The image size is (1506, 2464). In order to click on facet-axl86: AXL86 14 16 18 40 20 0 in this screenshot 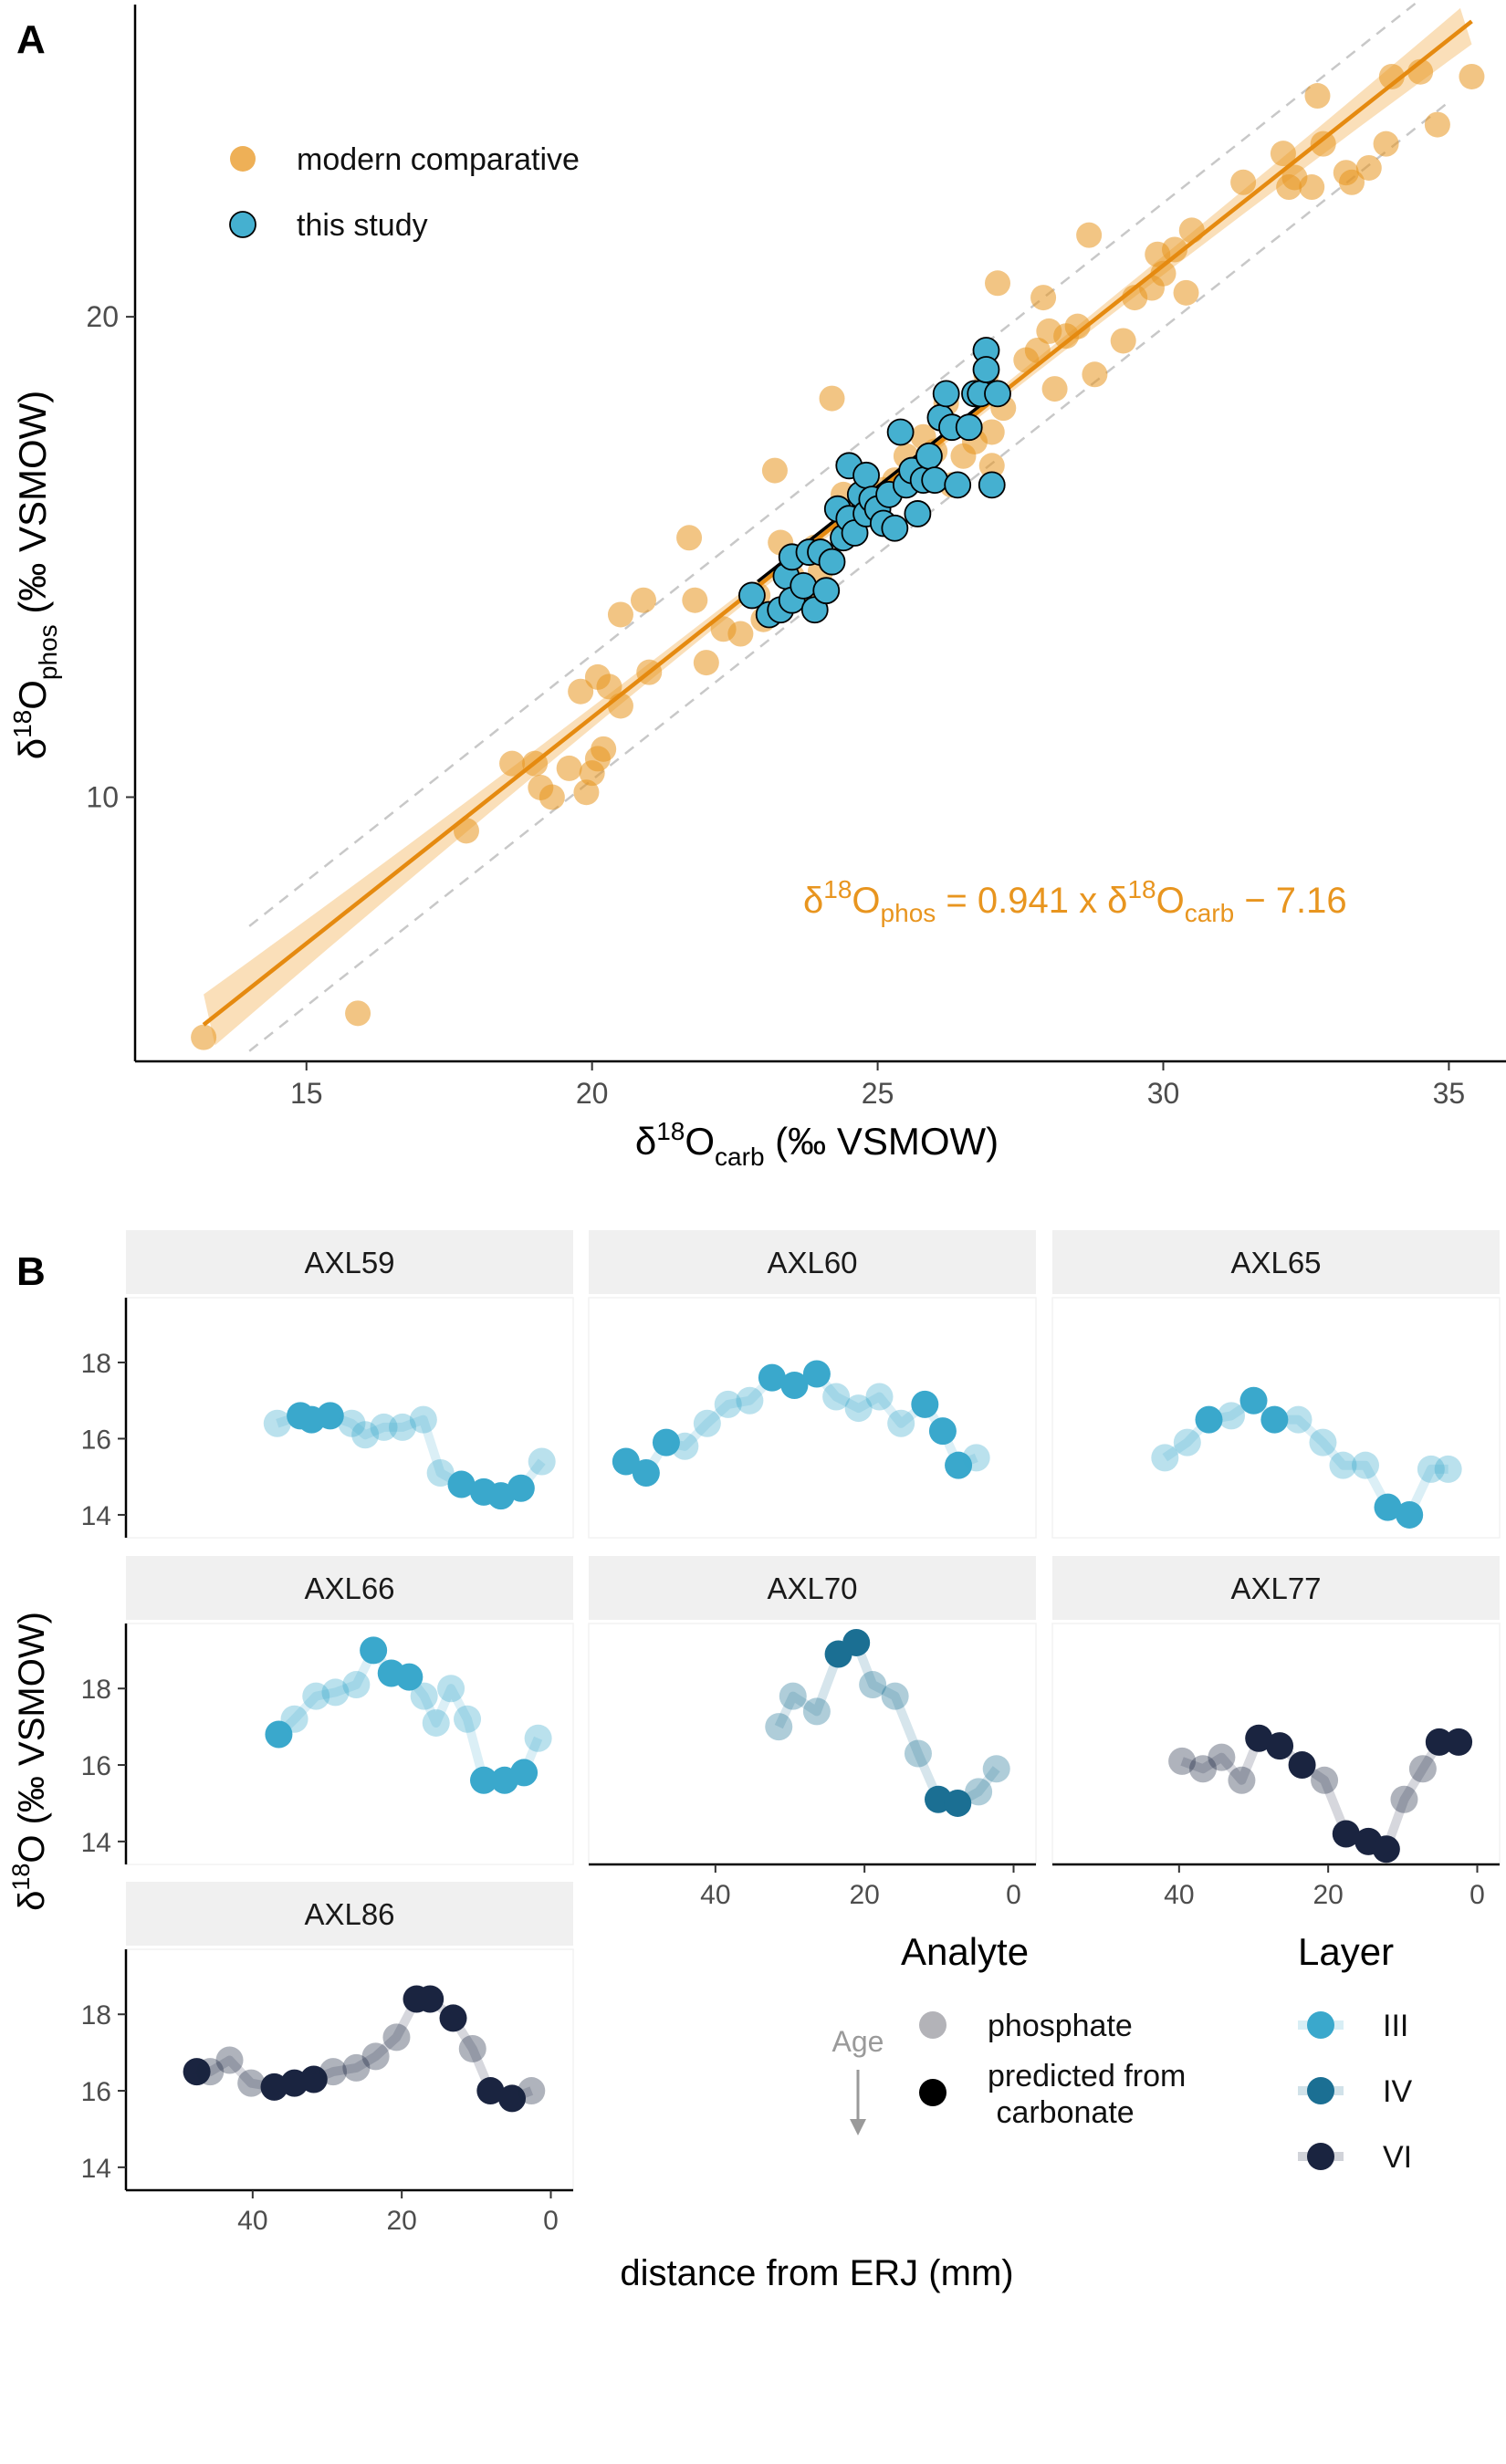, I will do `click(327, 2059)`.